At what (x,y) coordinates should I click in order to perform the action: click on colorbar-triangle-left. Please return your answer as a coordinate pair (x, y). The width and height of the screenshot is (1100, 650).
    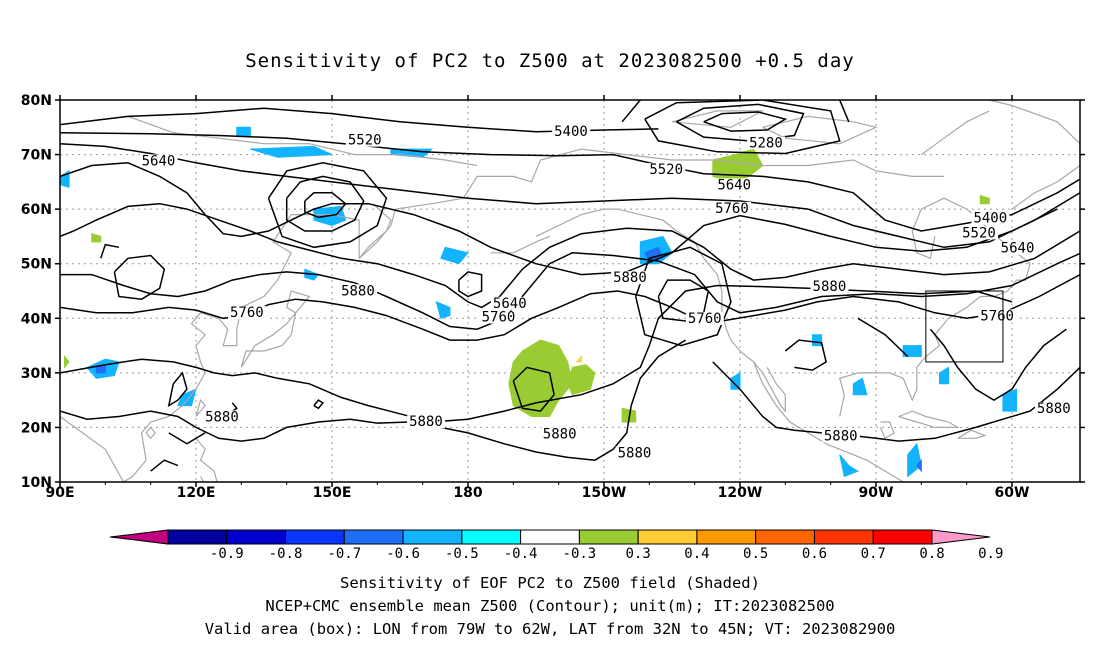
    Looking at the image, I should click on (139, 537).